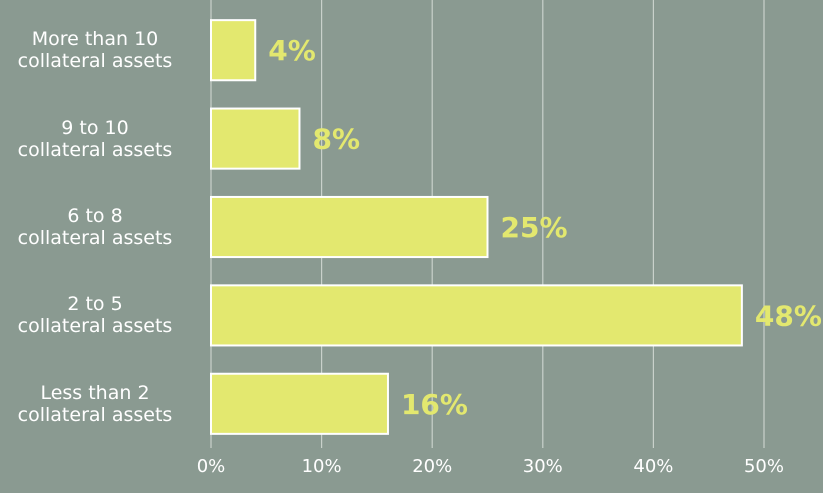 Image resolution: width=823 pixels, height=493 pixels. I want to click on y-tick-label: Less than 2 collateral assets, so click(95, 403).